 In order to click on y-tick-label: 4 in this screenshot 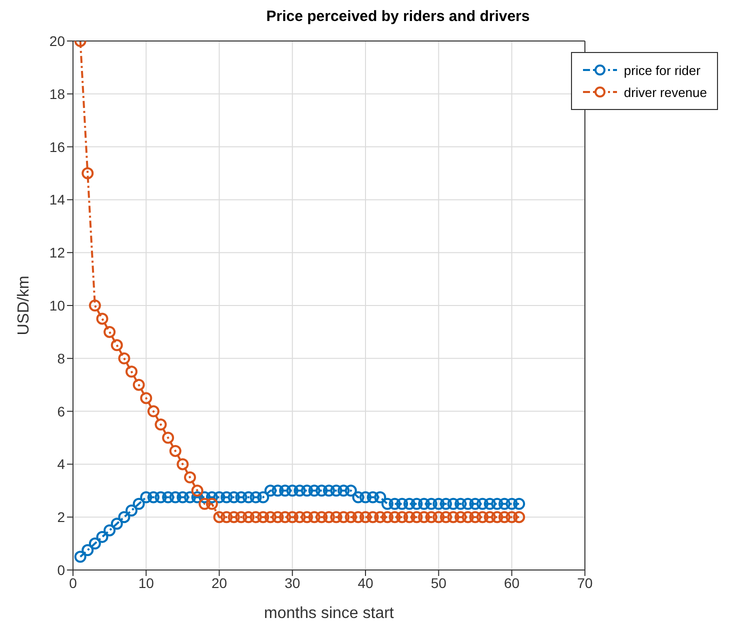, I will do `click(61, 464)`.